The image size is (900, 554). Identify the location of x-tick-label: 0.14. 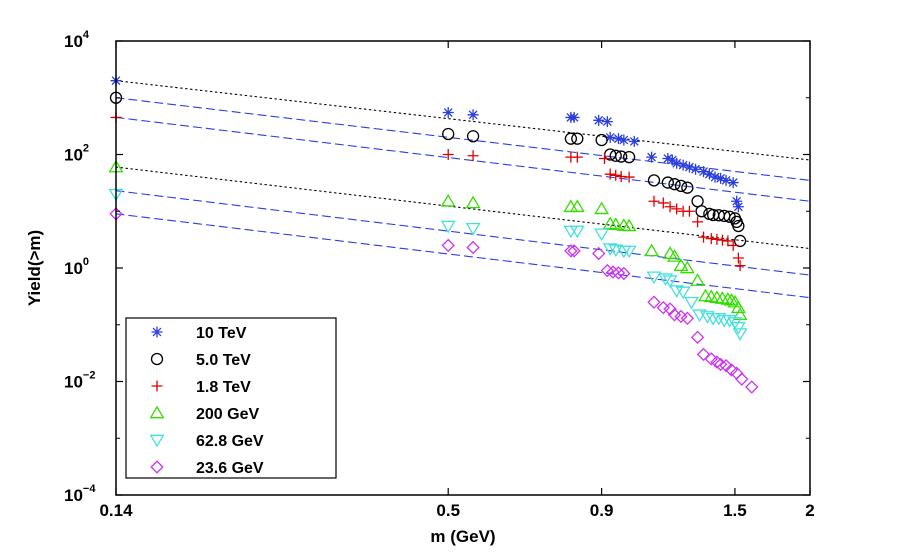
(116, 510).